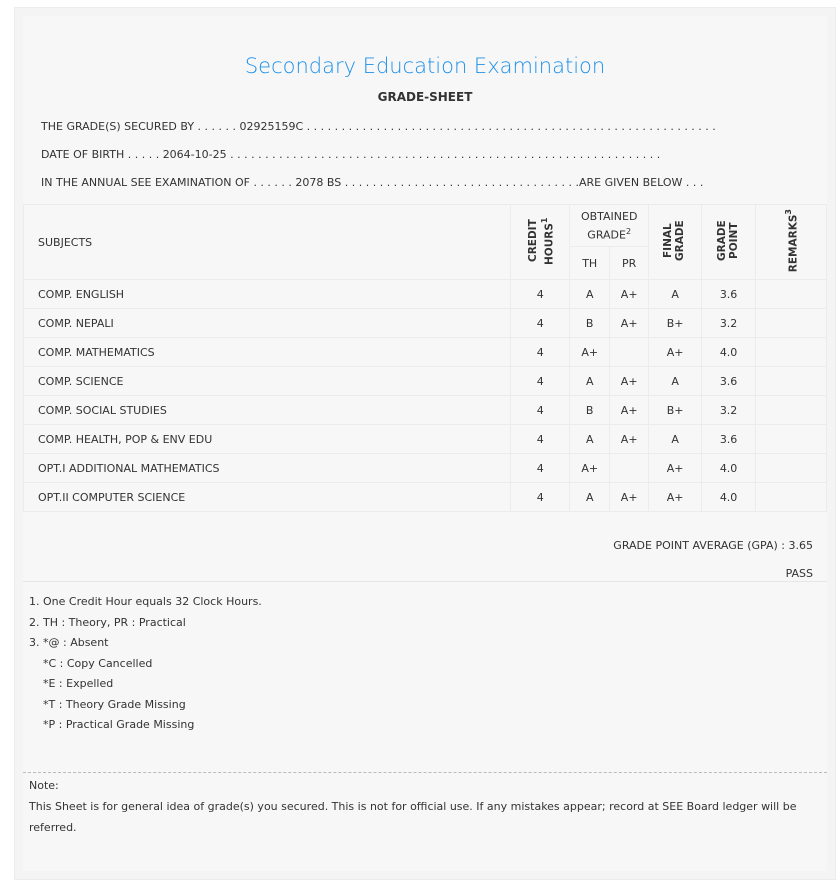 This screenshot has width=838, height=880. What do you see at coordinates (91, 663) in the screenshot?
I see `footnote: *C : Copy Cancelled` at bounding box center [91, 663].